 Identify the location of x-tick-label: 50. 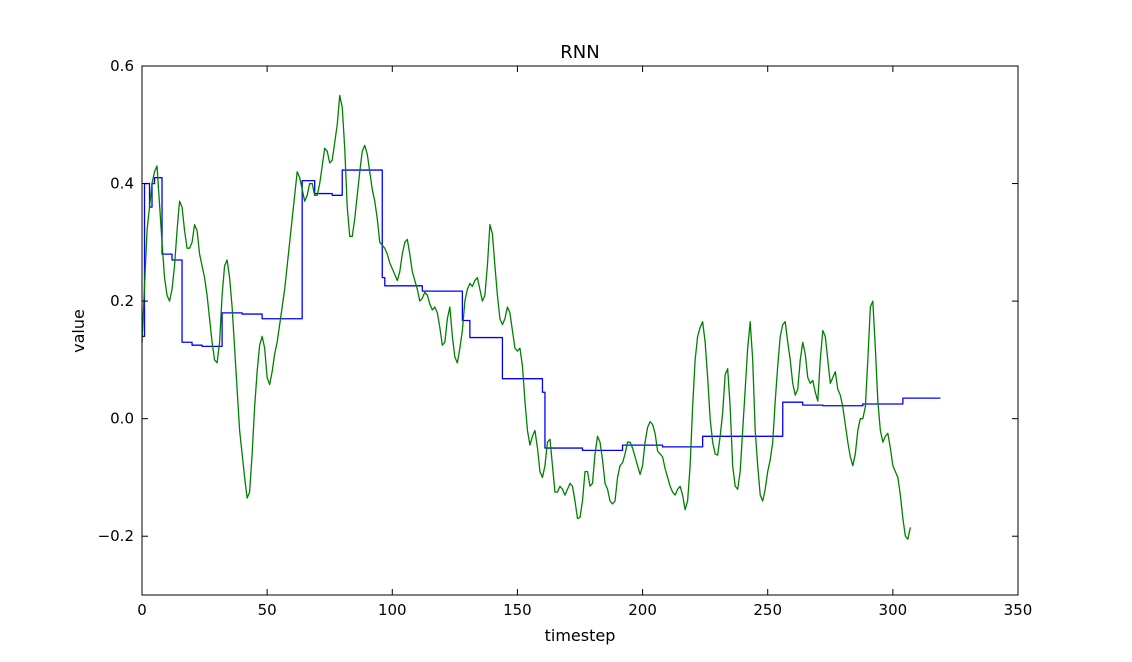
(267, 610).